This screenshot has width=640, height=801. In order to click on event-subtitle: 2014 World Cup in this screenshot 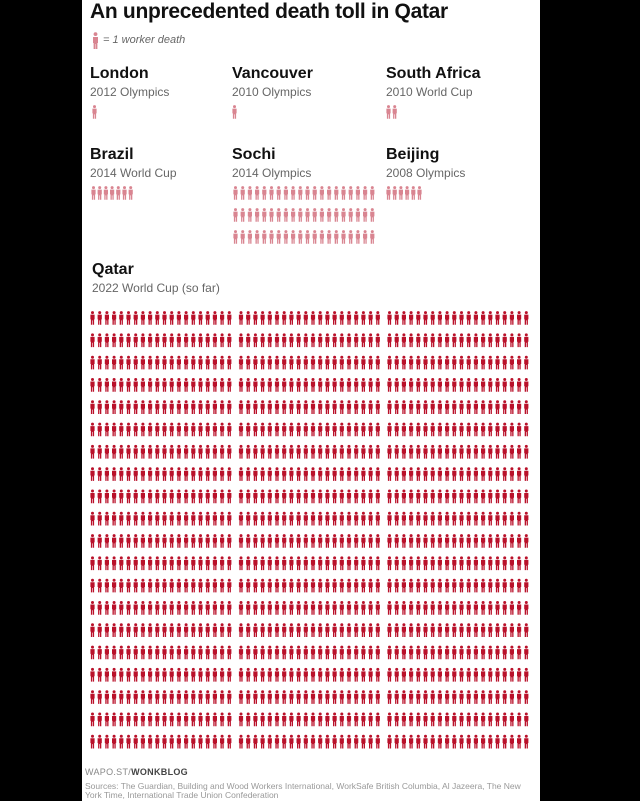, I will do `click(133, 173)`.